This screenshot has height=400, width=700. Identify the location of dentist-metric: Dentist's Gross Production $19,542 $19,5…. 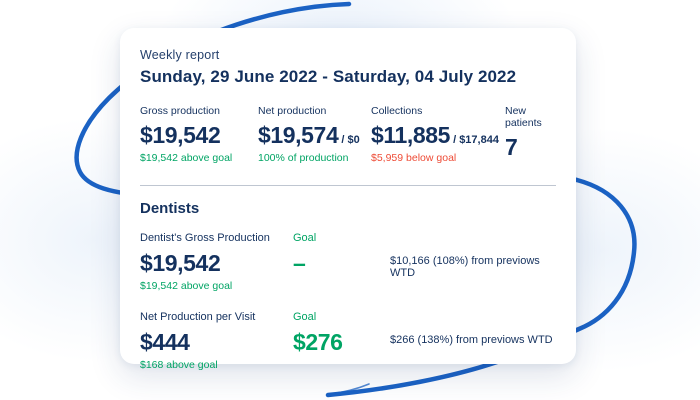
(216, 262).